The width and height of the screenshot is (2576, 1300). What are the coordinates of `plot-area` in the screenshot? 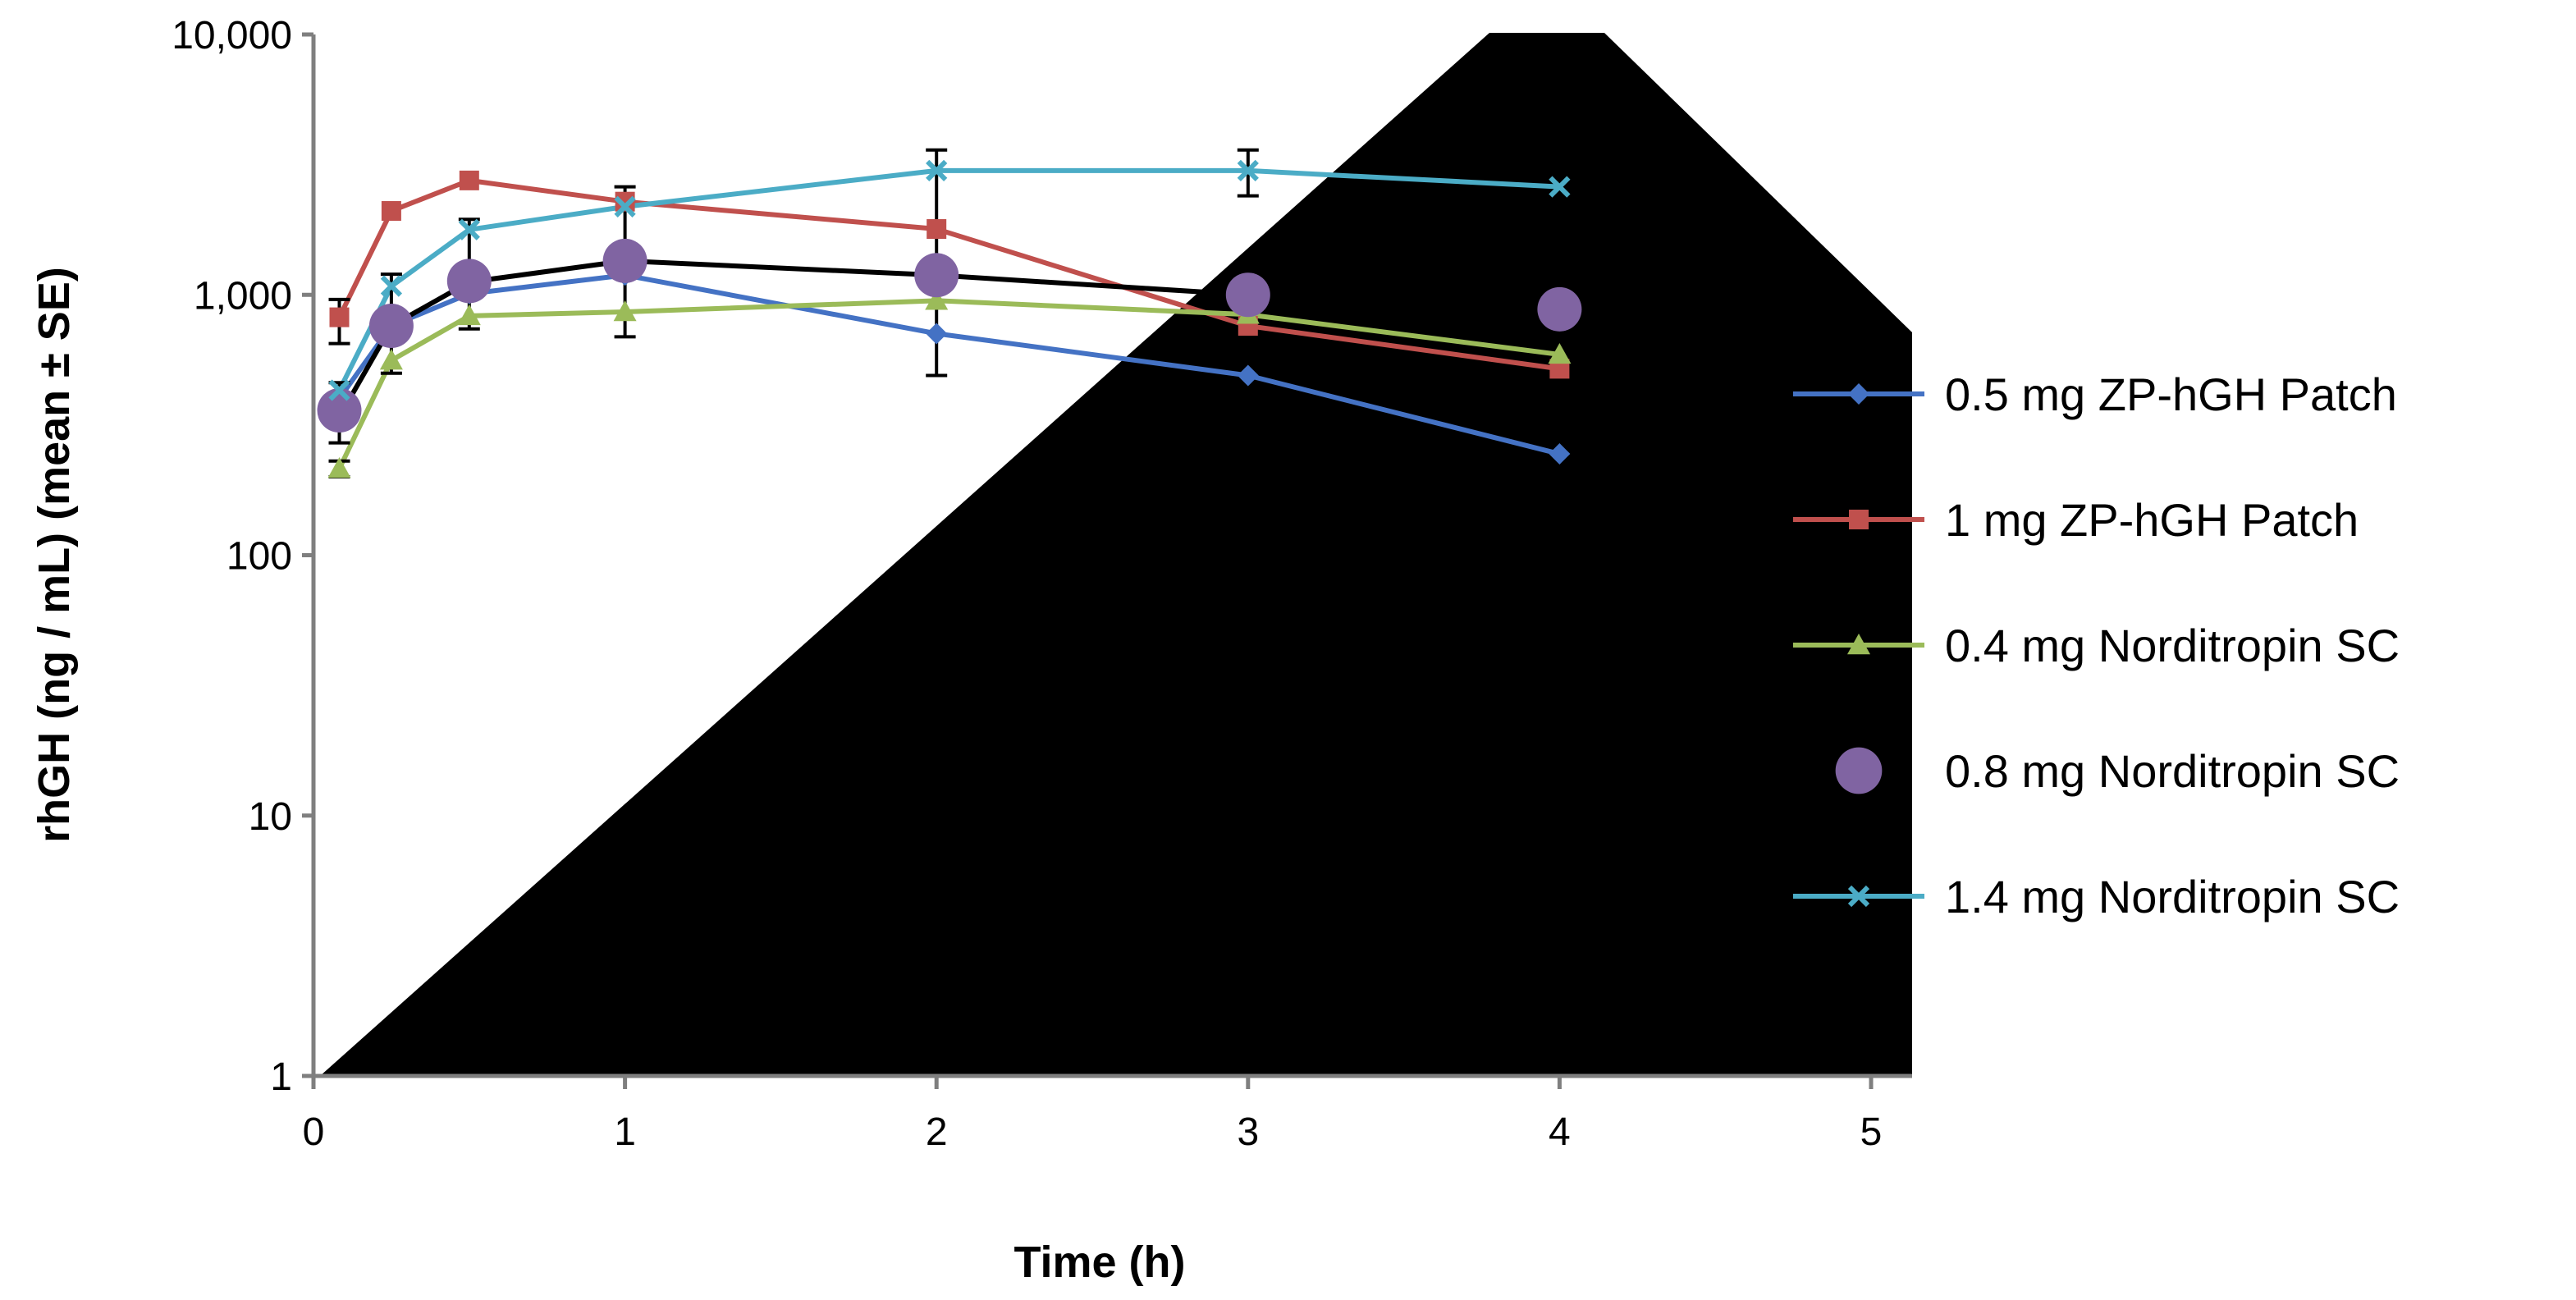 It's located at (949, 313).